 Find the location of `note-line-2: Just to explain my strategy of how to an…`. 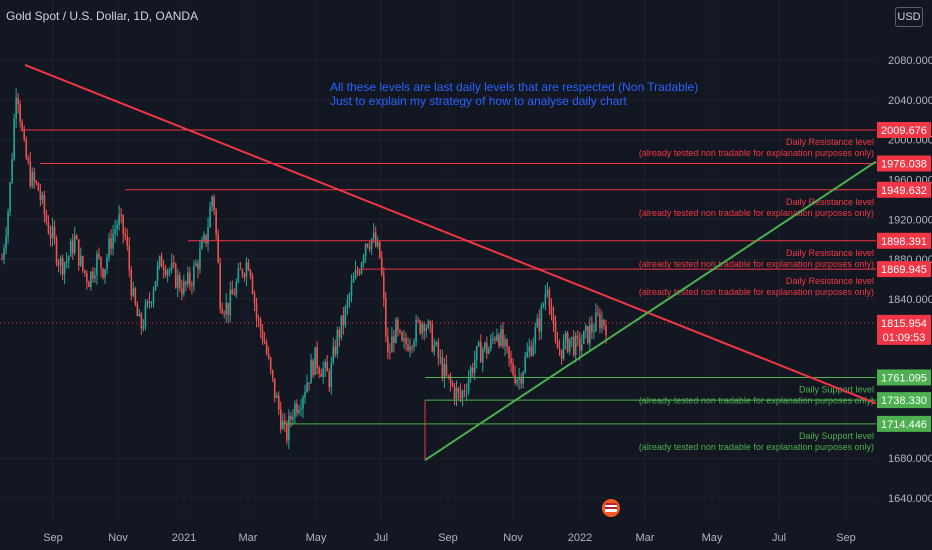

note-line-2: Just to explain my strategy of how to an… is located at coordinates (478, 101).